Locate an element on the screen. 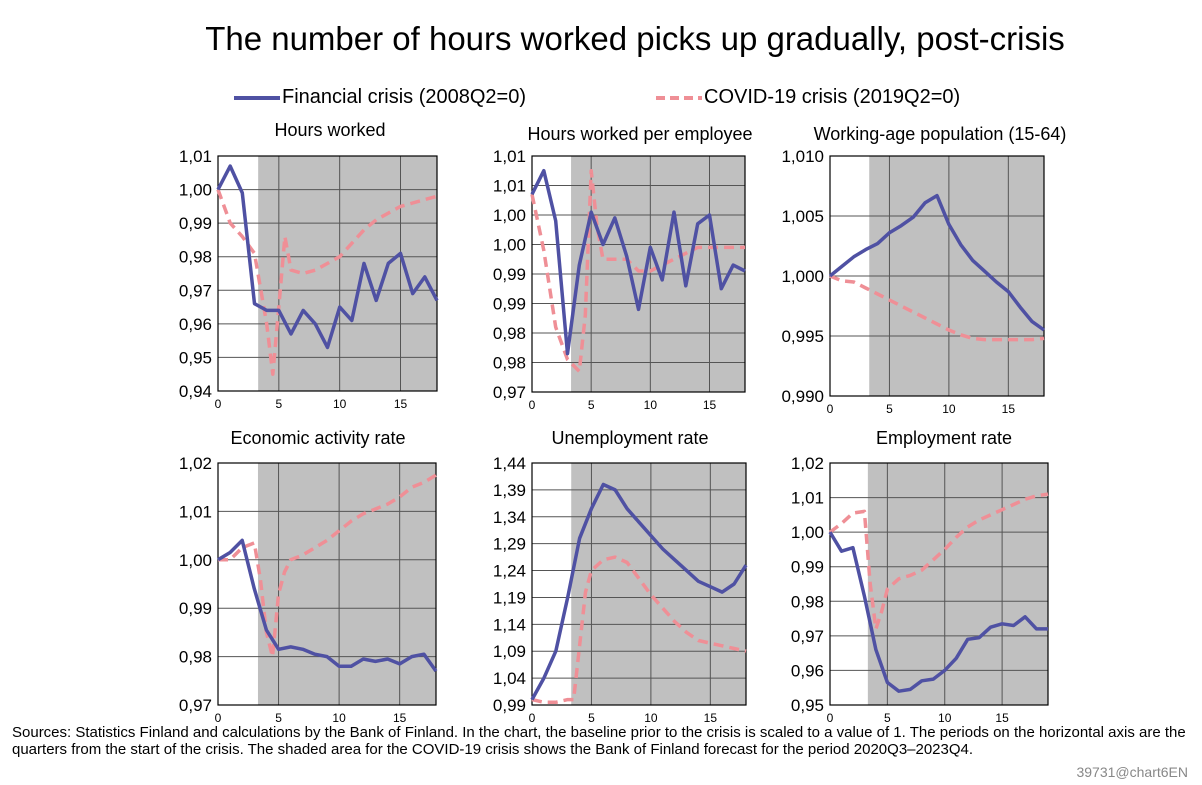 The width and height of the screenshot is (1202, 785). y-tick-label: 1,14 is located at coordinates (509, 624).